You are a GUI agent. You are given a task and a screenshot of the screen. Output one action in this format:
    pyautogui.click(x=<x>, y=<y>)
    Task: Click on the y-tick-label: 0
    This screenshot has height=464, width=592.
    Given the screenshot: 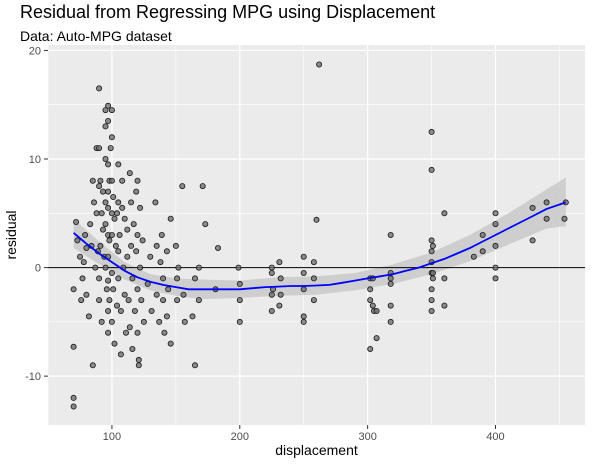 What is the action you would take?
    pyautogui.click(x=38, y=269)
    